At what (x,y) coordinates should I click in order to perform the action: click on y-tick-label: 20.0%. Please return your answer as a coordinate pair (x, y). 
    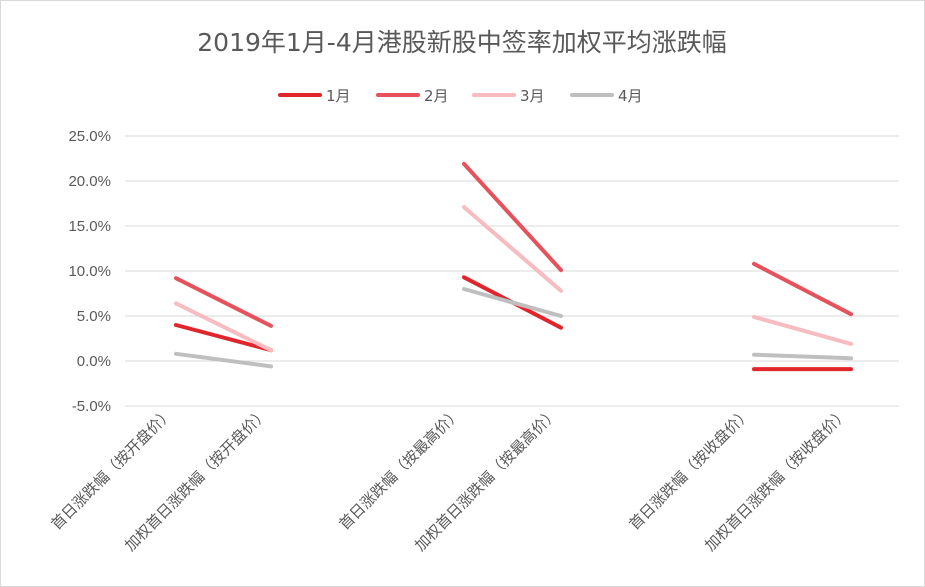
    Looking at the image, I should click on (89, 181).